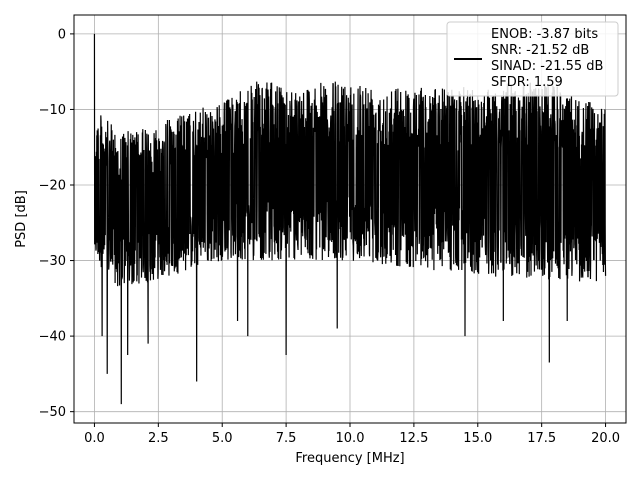  I want to click on y-tick-label: −20, so click(52, 186).